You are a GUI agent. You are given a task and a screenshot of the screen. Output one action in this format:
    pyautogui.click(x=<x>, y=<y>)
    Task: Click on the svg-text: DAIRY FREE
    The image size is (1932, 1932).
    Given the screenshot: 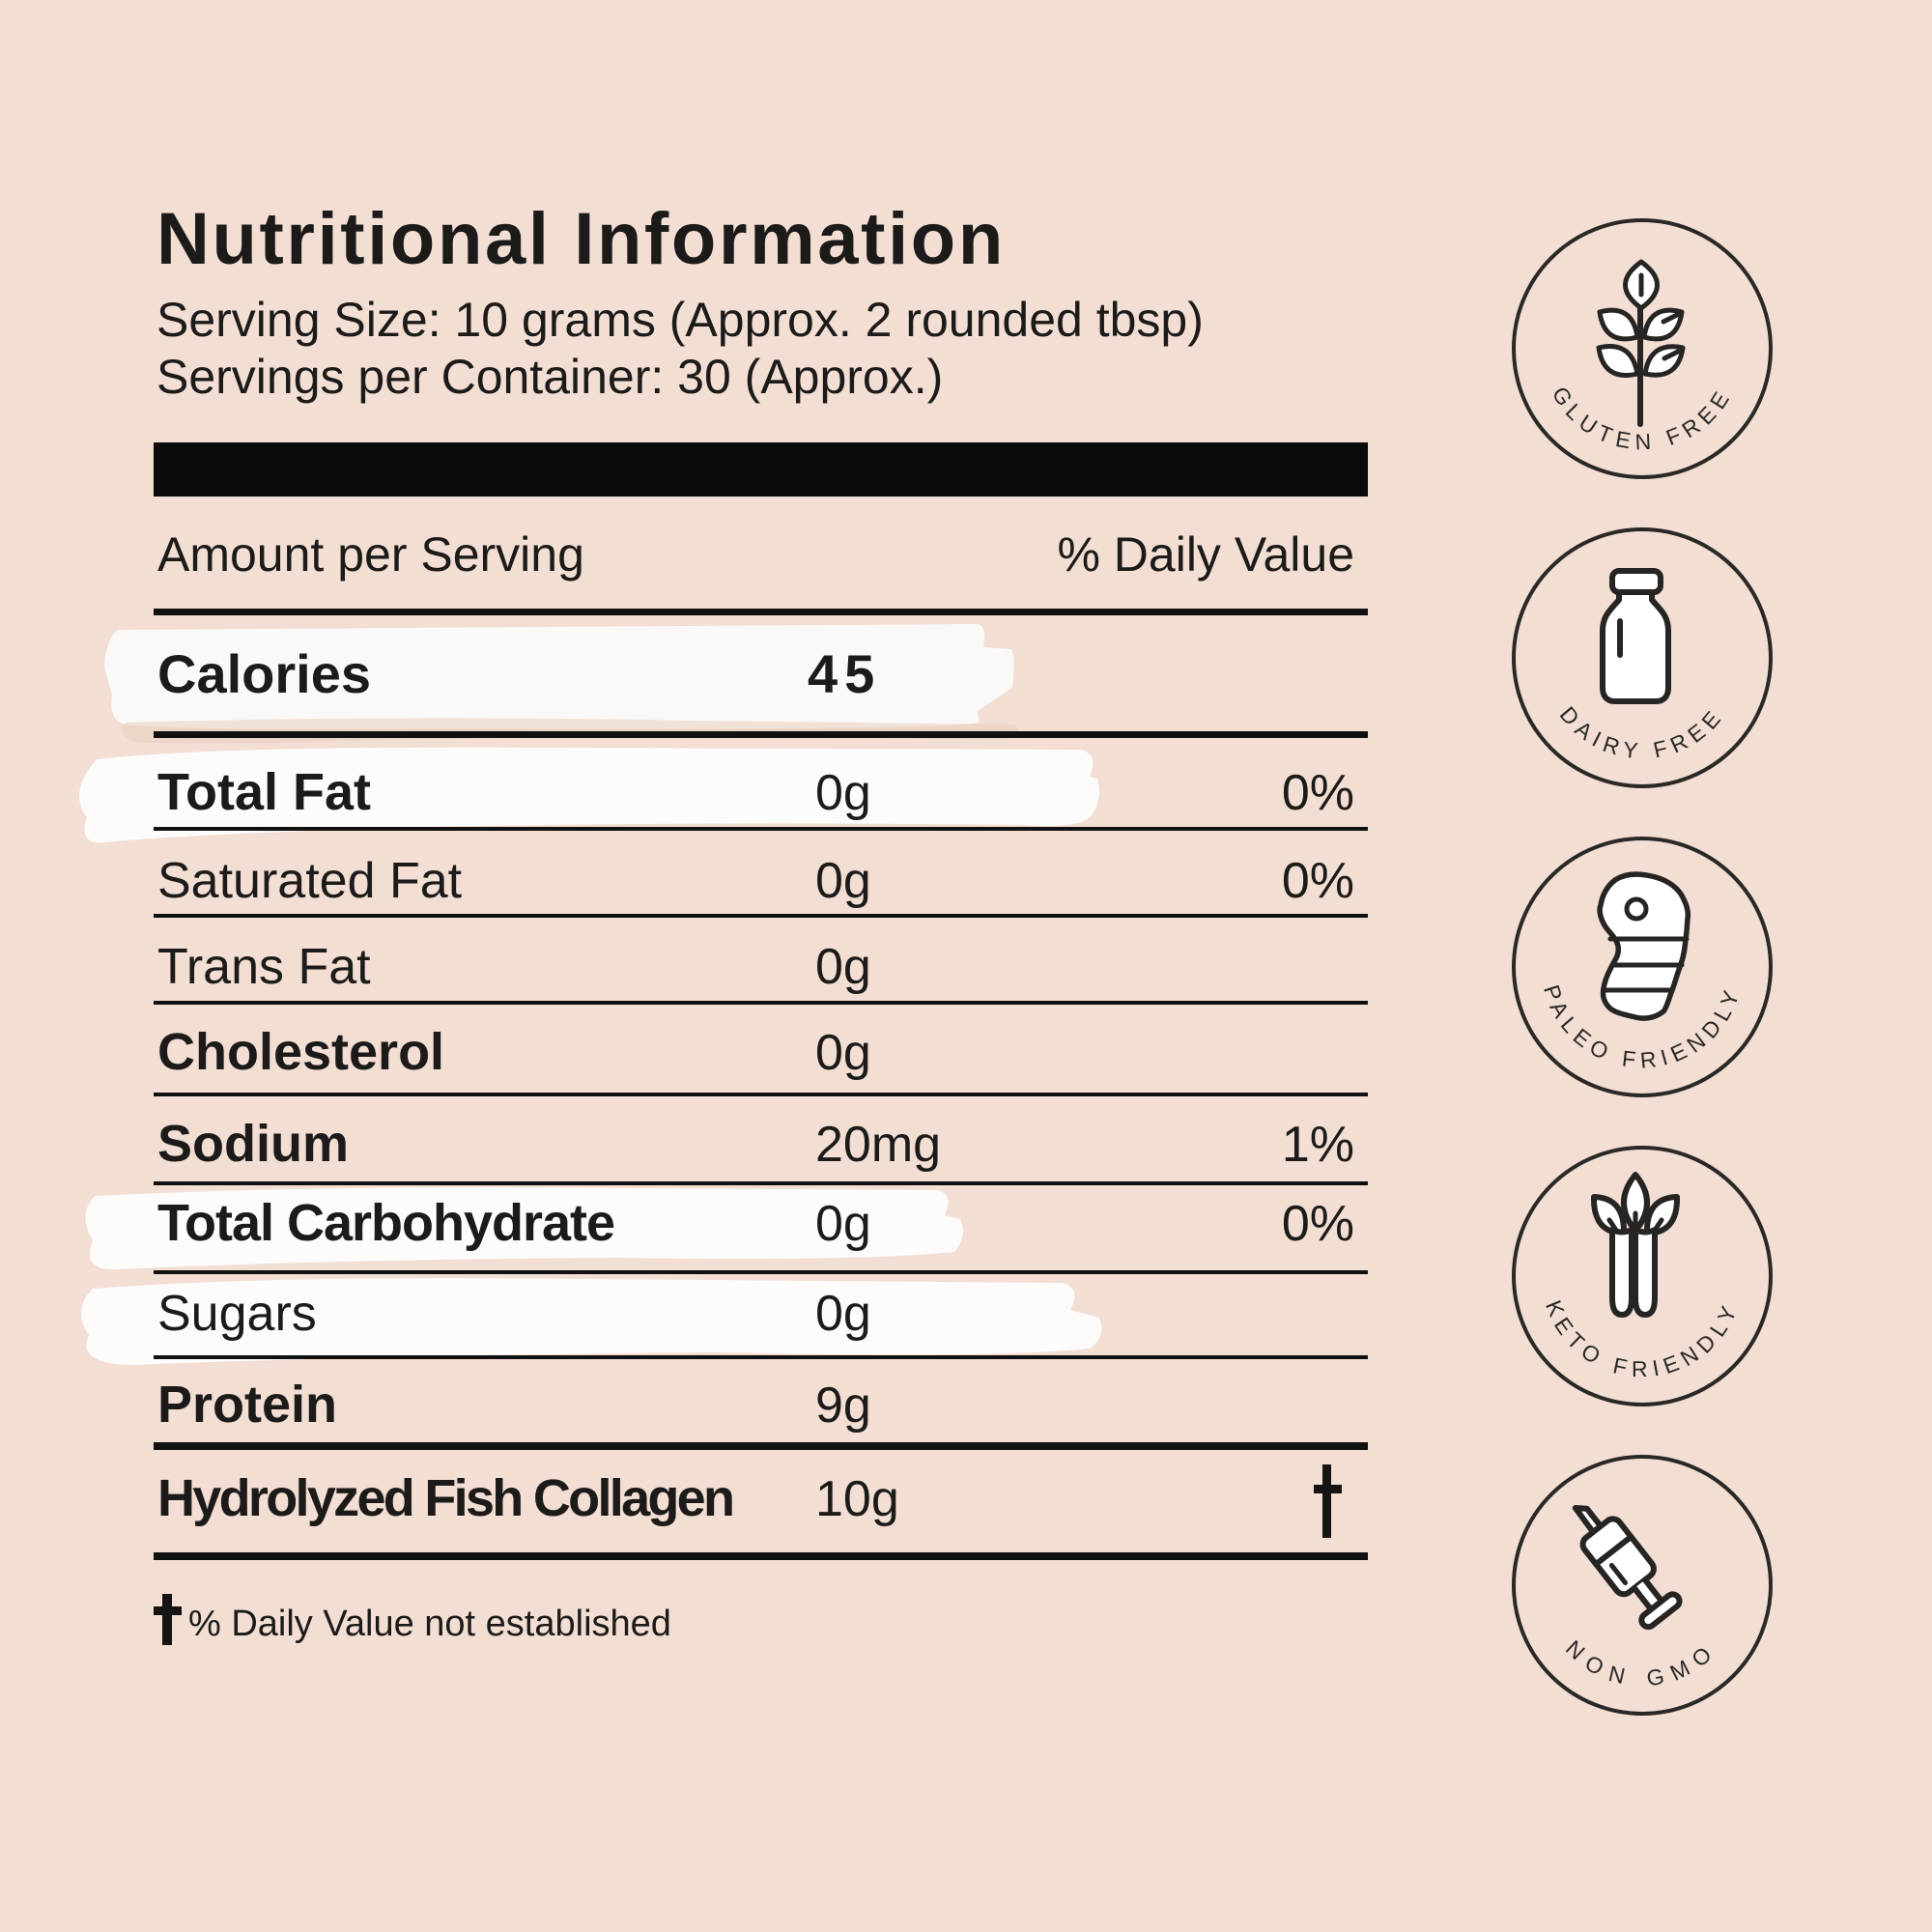 What is the action you would take?
    pyautogui.click(x=1642, y=732)
    